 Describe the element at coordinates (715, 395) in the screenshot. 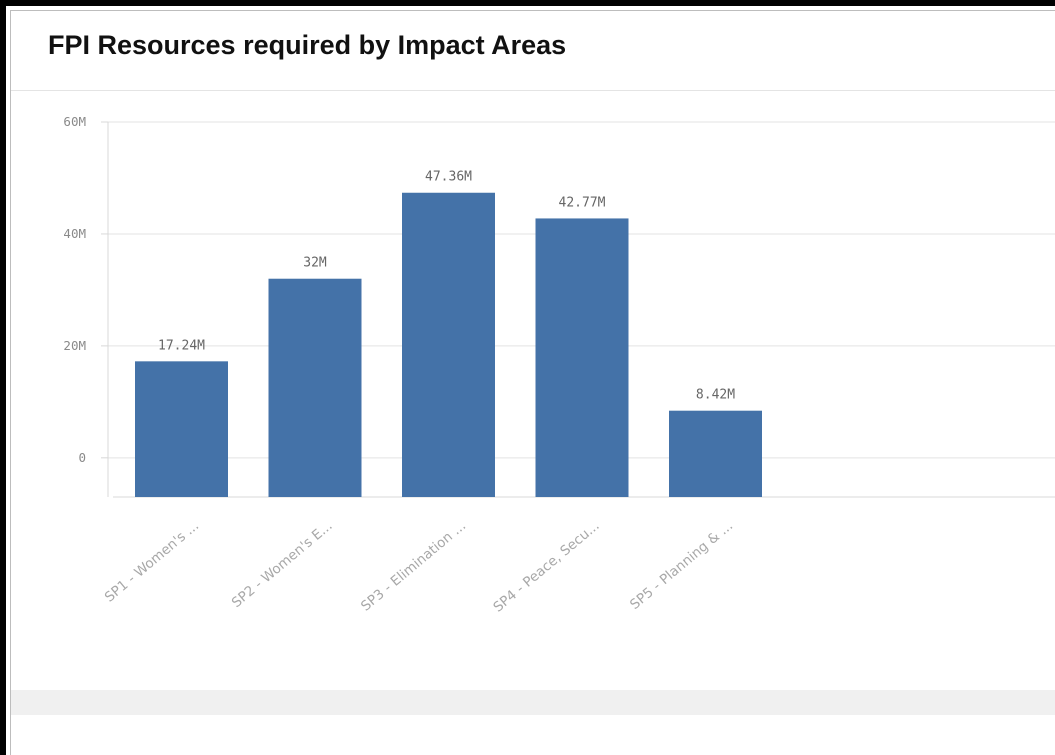

I see `data-label: 8.42M` at that location.